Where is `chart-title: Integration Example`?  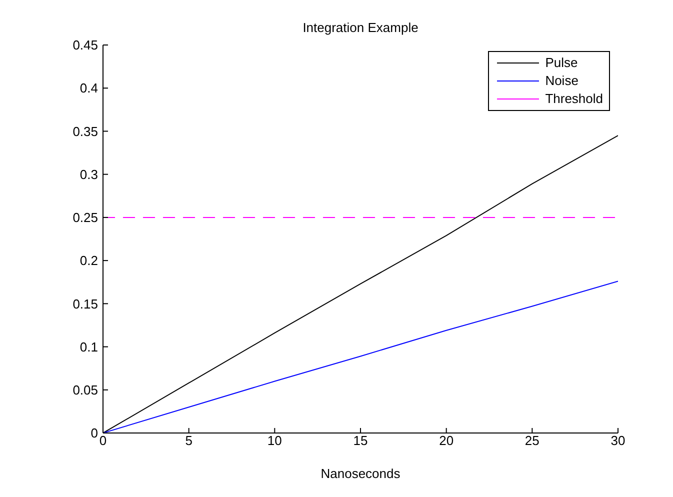 chart-title: Integration Example is located at coordinates (361, 27).